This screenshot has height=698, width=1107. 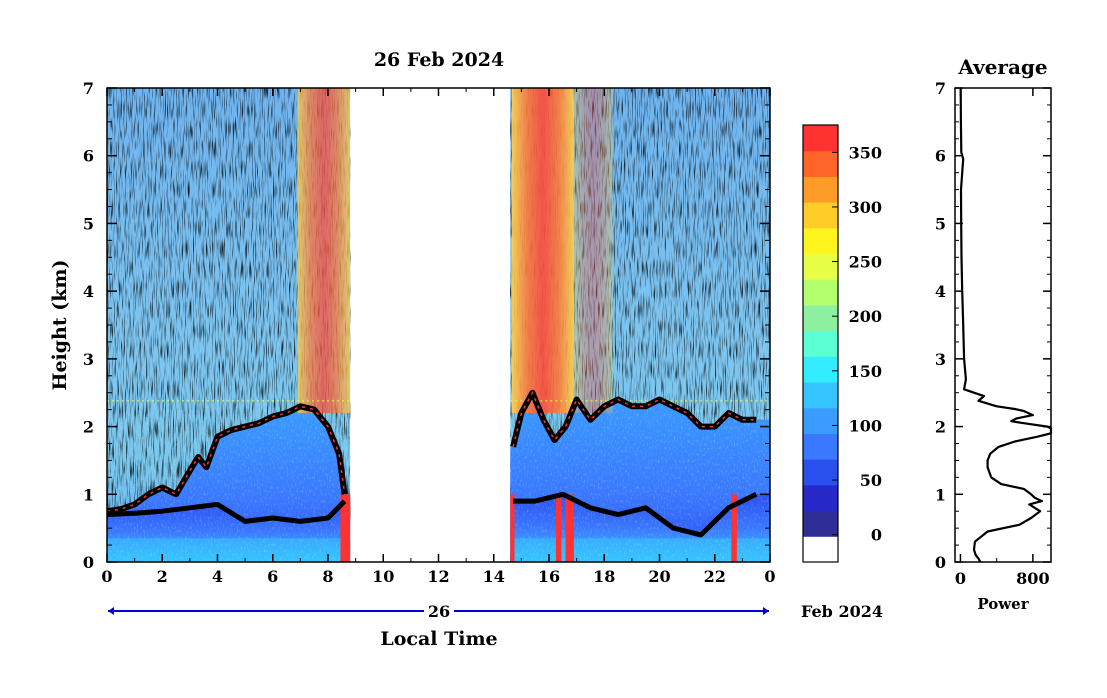 I want to click on profile-axes: 0 1 2 3 4 5 6 7 0 800, so click(x=993, y=333).